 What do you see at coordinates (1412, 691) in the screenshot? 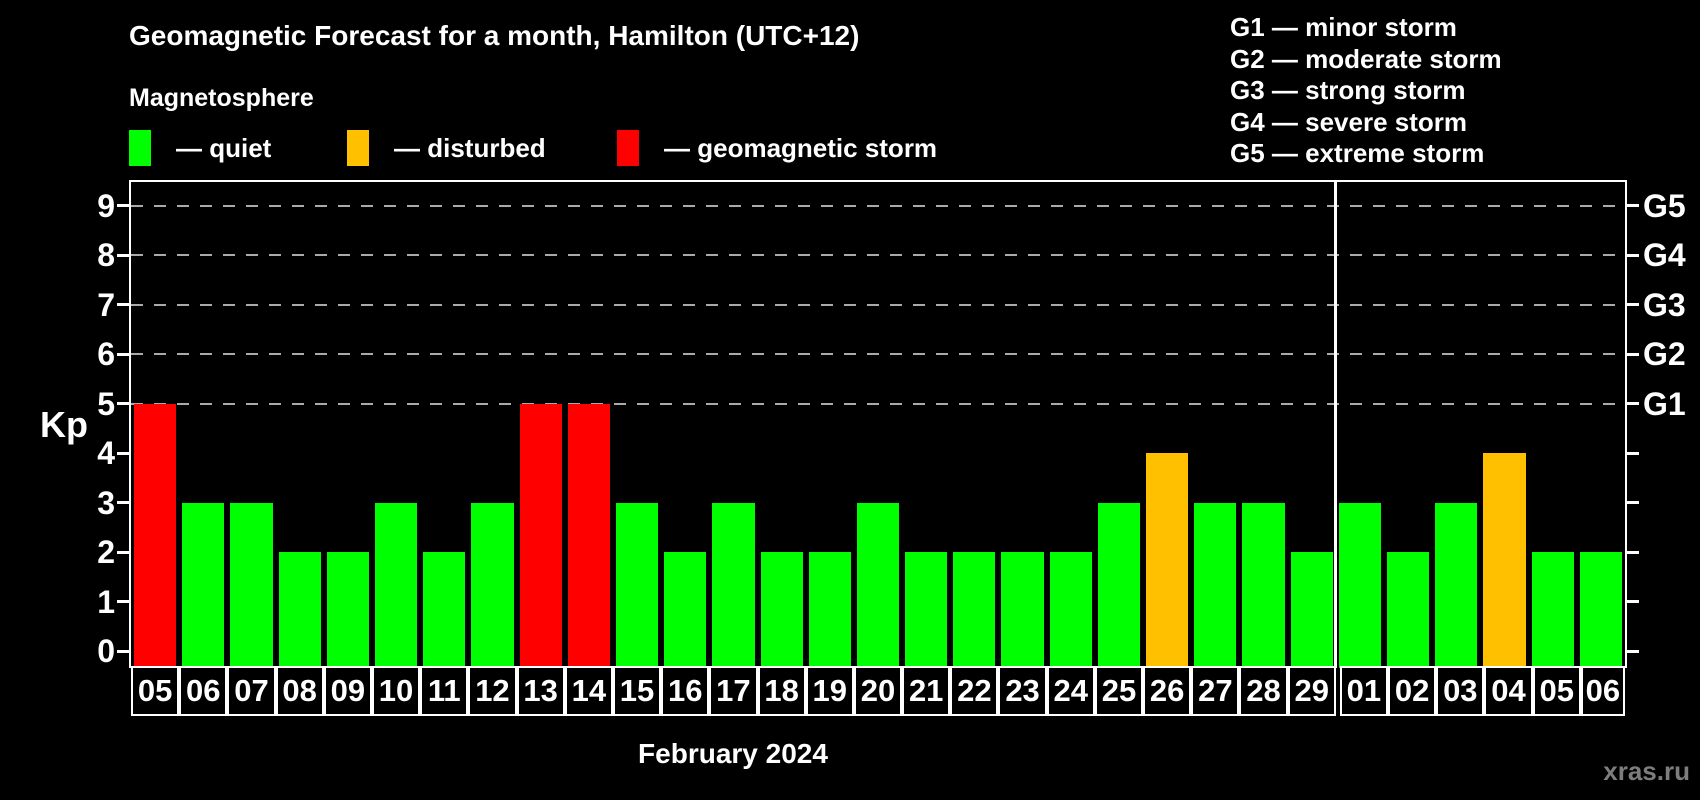
I see `x-label-mar-02: 02` at bounding box center [1412, 691].